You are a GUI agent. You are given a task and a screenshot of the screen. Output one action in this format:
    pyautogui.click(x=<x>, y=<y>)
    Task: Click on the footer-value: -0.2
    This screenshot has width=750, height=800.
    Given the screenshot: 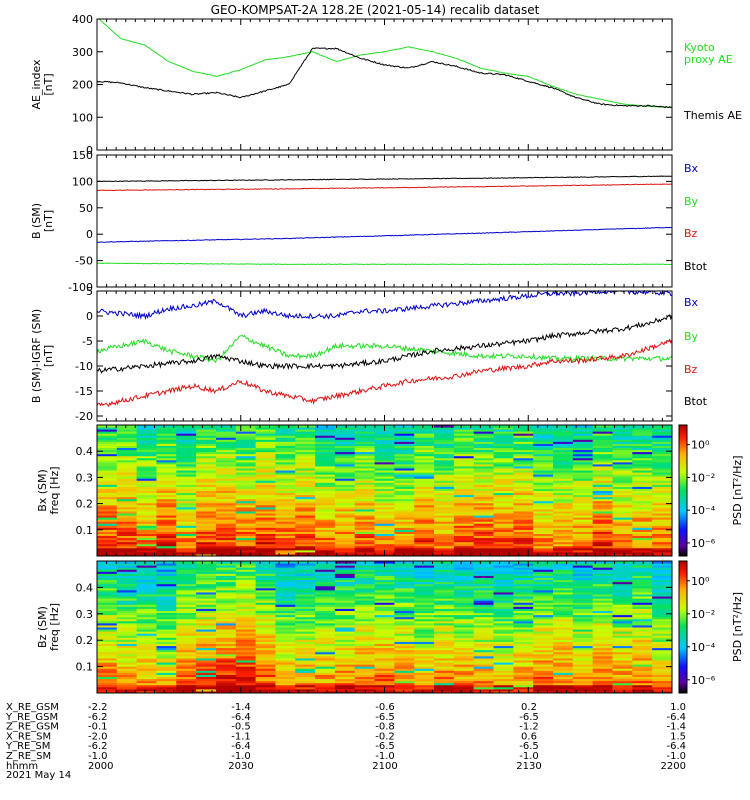 What is the action you would take?
    pyautogui.click(x=385, y=736)
    